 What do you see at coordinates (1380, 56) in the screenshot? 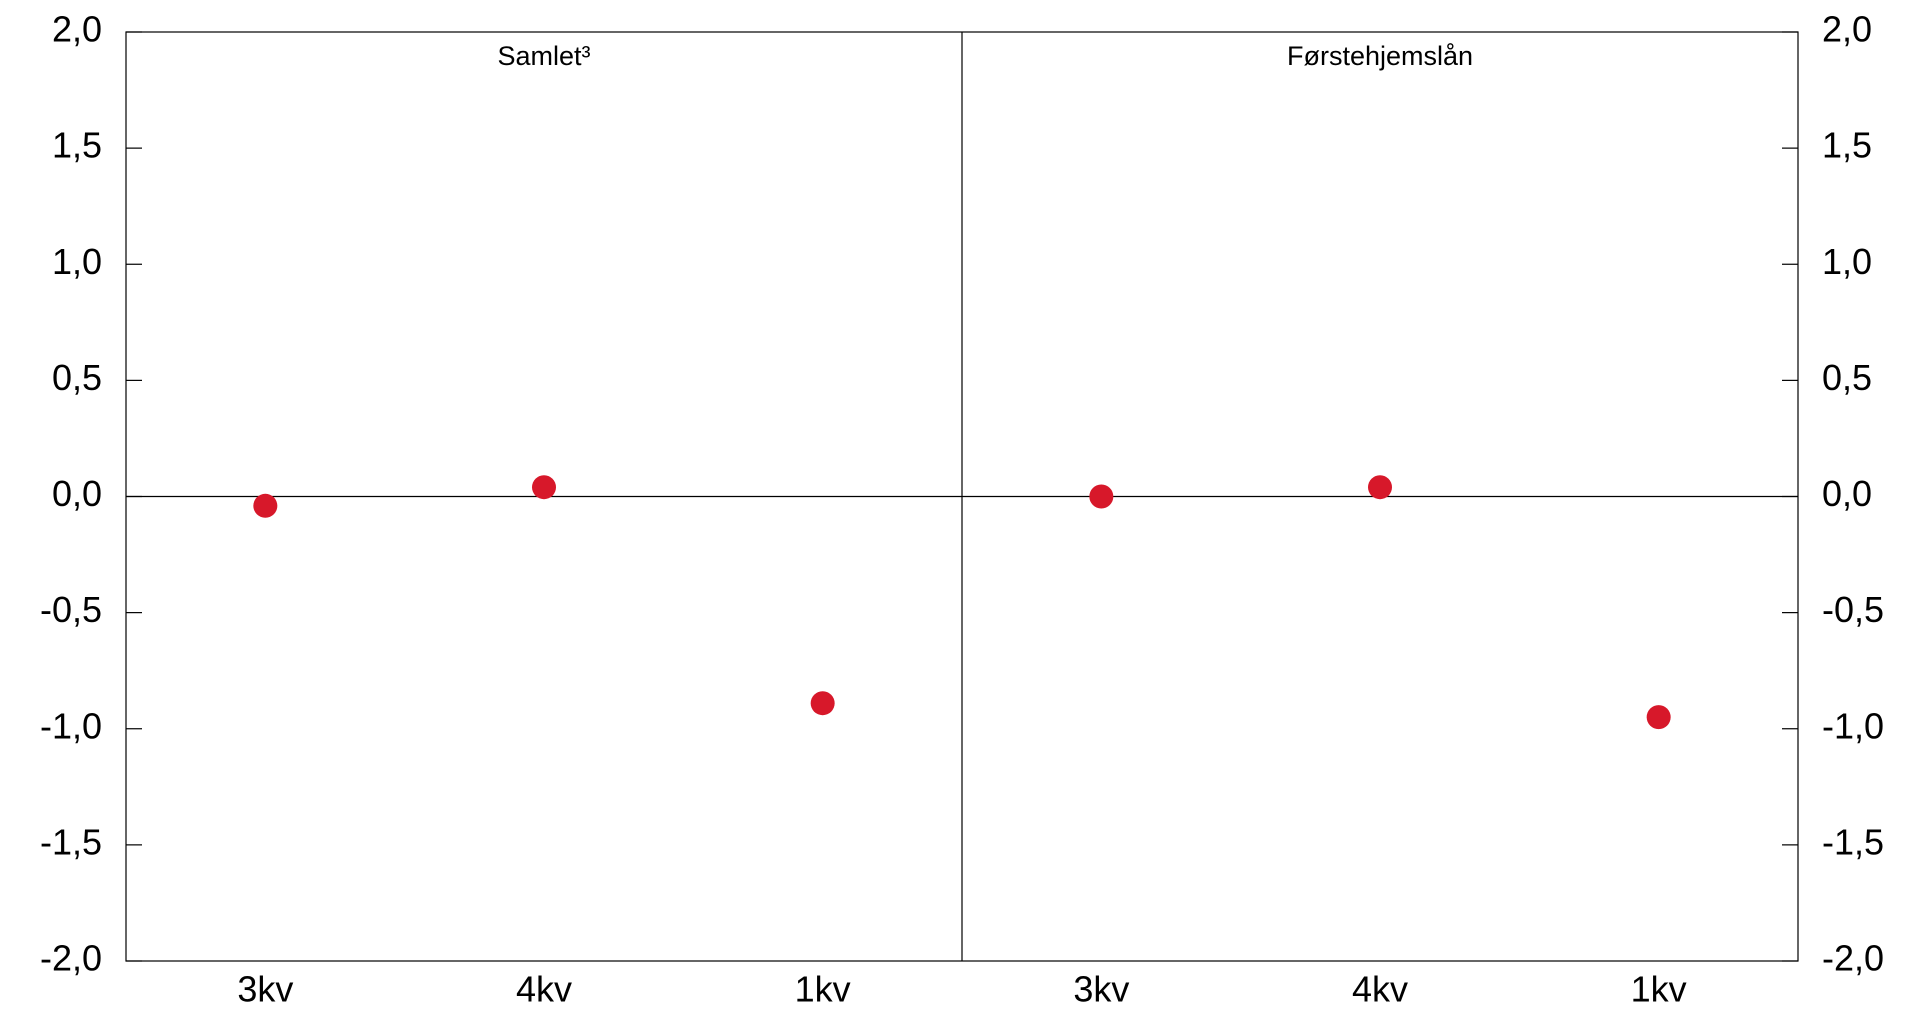
I see `panel-title: Førstehjemslån` at bounding box center [1380, 56].